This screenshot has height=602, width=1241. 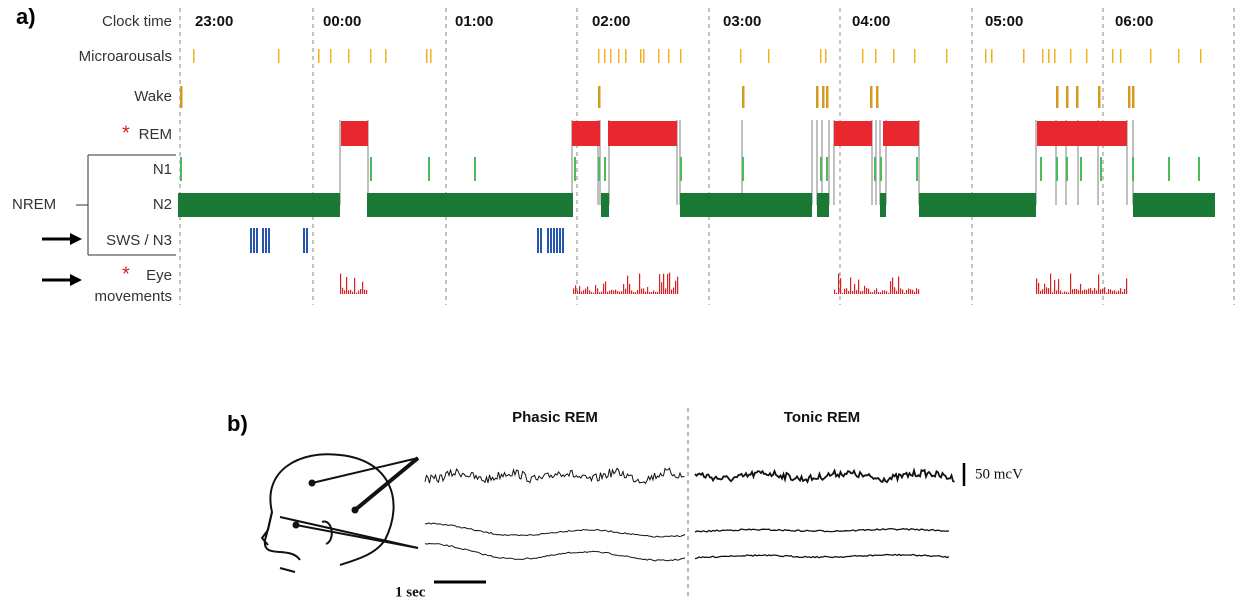 What do you see at coordinates (162, 169) in the screenshot?
I see `row-label: N1` at bounding box center [162, 169].